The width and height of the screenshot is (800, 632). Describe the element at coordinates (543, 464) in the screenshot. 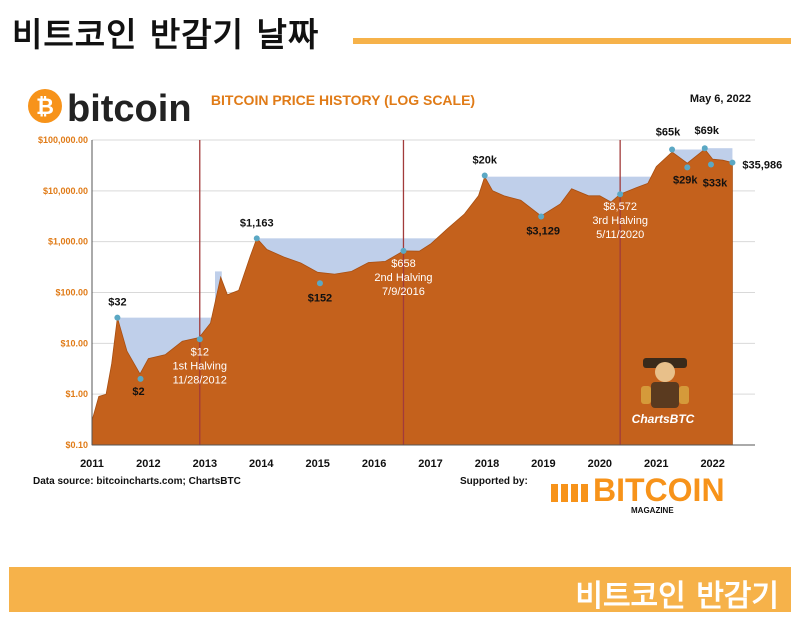

I see `x-tick-label: 2019` at that location.